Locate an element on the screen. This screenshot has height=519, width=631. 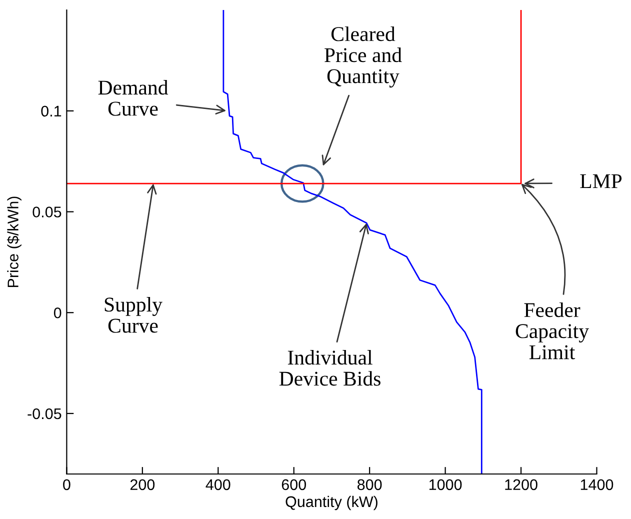
annotation: Supply Curve is located at coordinates (133, 314).